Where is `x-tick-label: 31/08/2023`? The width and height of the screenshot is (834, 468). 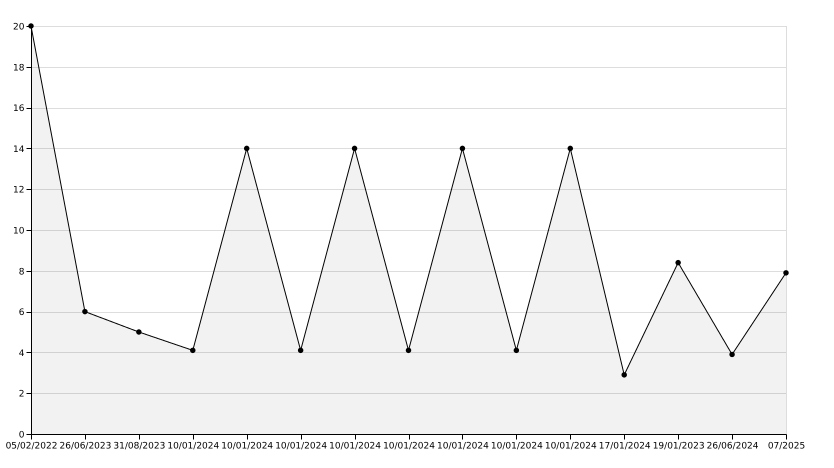 x-tick-label: 31/08/2023 is located at coordinates (139, 447).